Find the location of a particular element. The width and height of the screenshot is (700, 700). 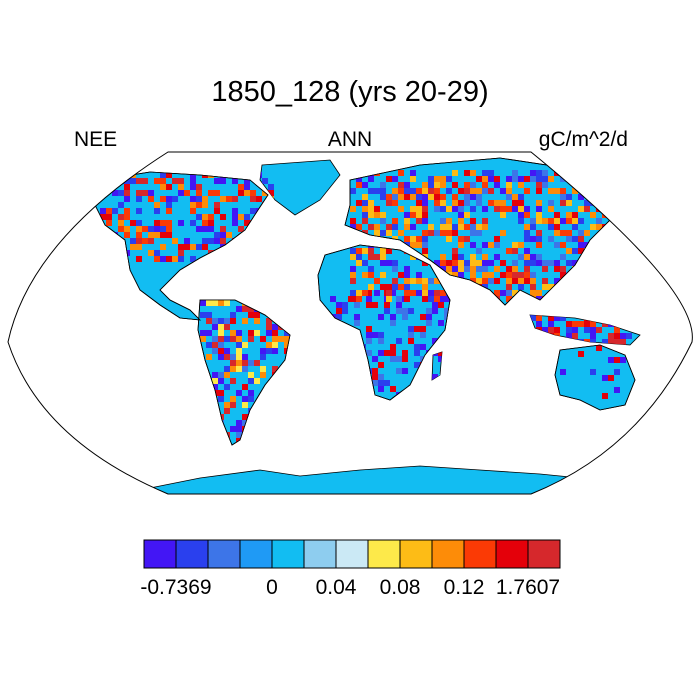

variable-label: NEE is located at coordinates (96, 139).